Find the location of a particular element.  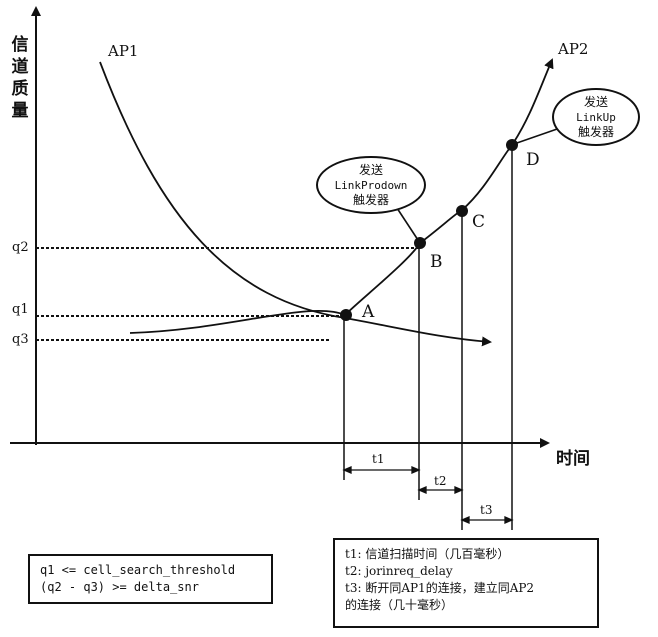

t1-interval is located at coordinates (381, 470).